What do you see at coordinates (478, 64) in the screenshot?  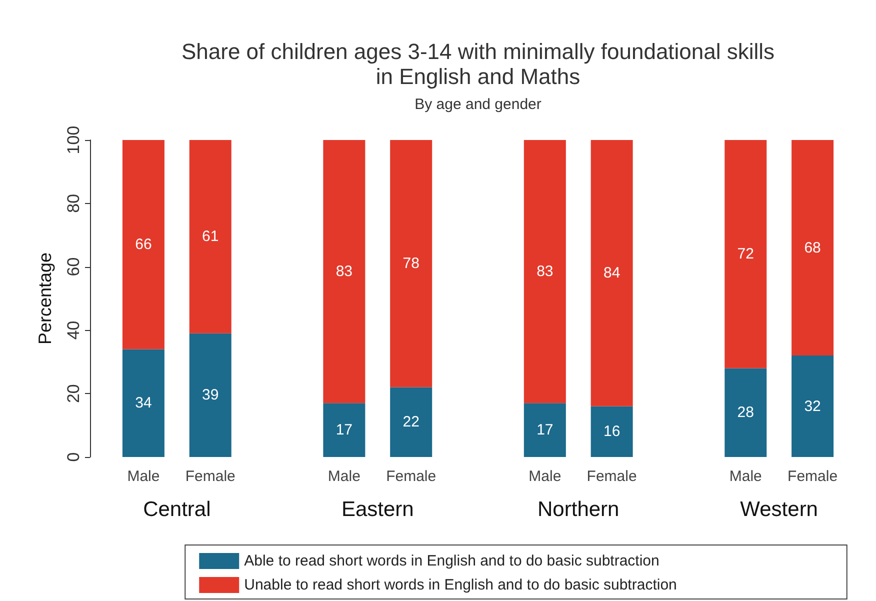 I see `chart-title: Share of children ages 3-14 with minimally foundational skills in English and Maths` at bounding box center [478, 64].